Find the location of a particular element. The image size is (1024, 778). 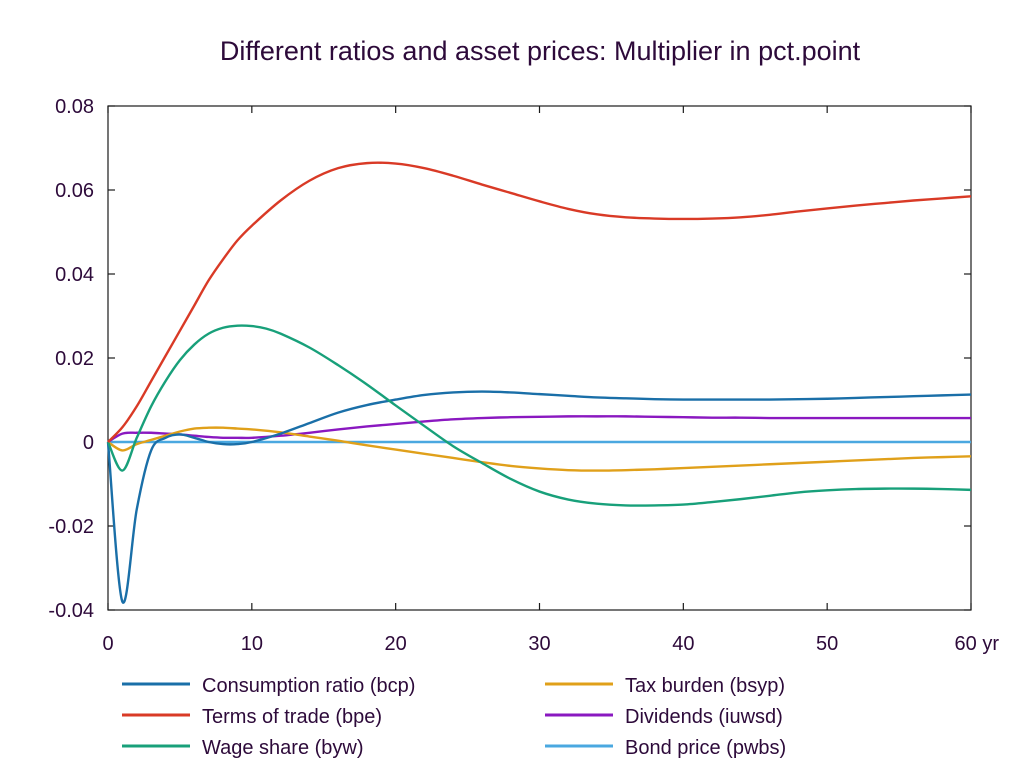

legend-item-bond-price: Bond price (pwbs) is located at coordinates (665, 748).